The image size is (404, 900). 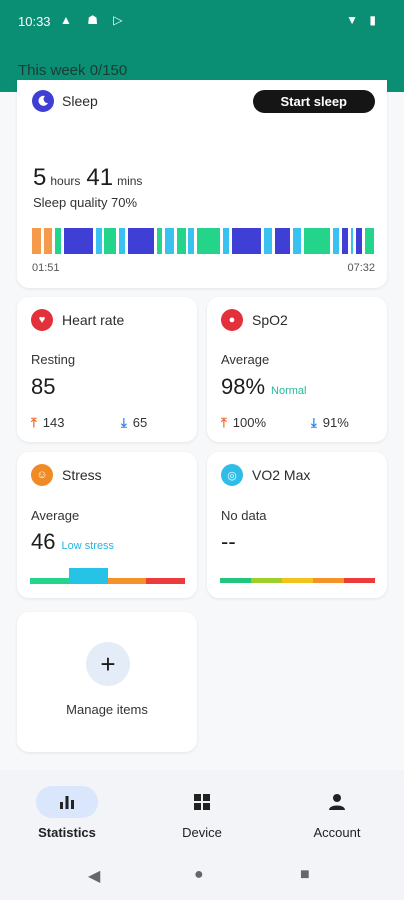 I want to click on nav-device: Device, so click(x=202, y=809).